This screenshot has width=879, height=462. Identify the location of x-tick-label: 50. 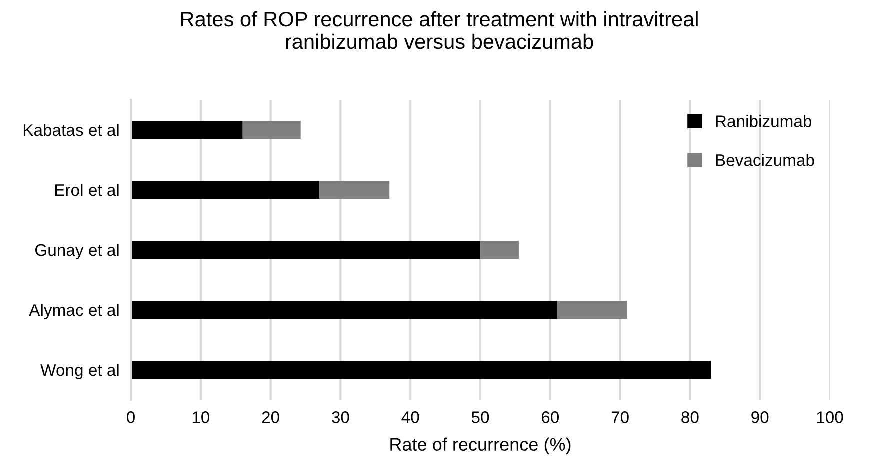
(481, 418).